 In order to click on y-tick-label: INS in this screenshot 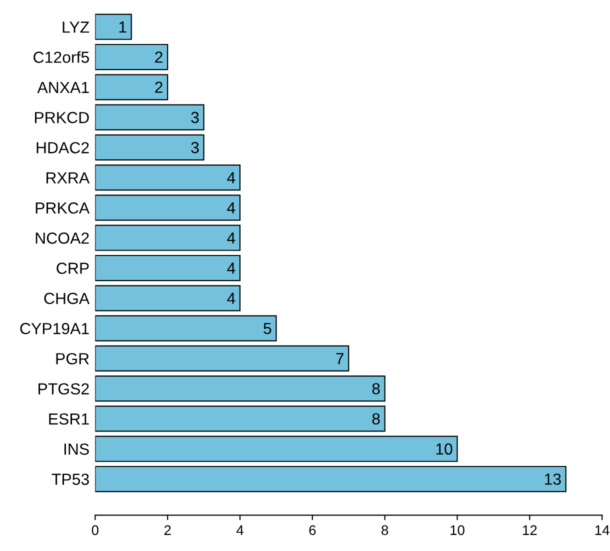, I will do `click(76, 449)`.